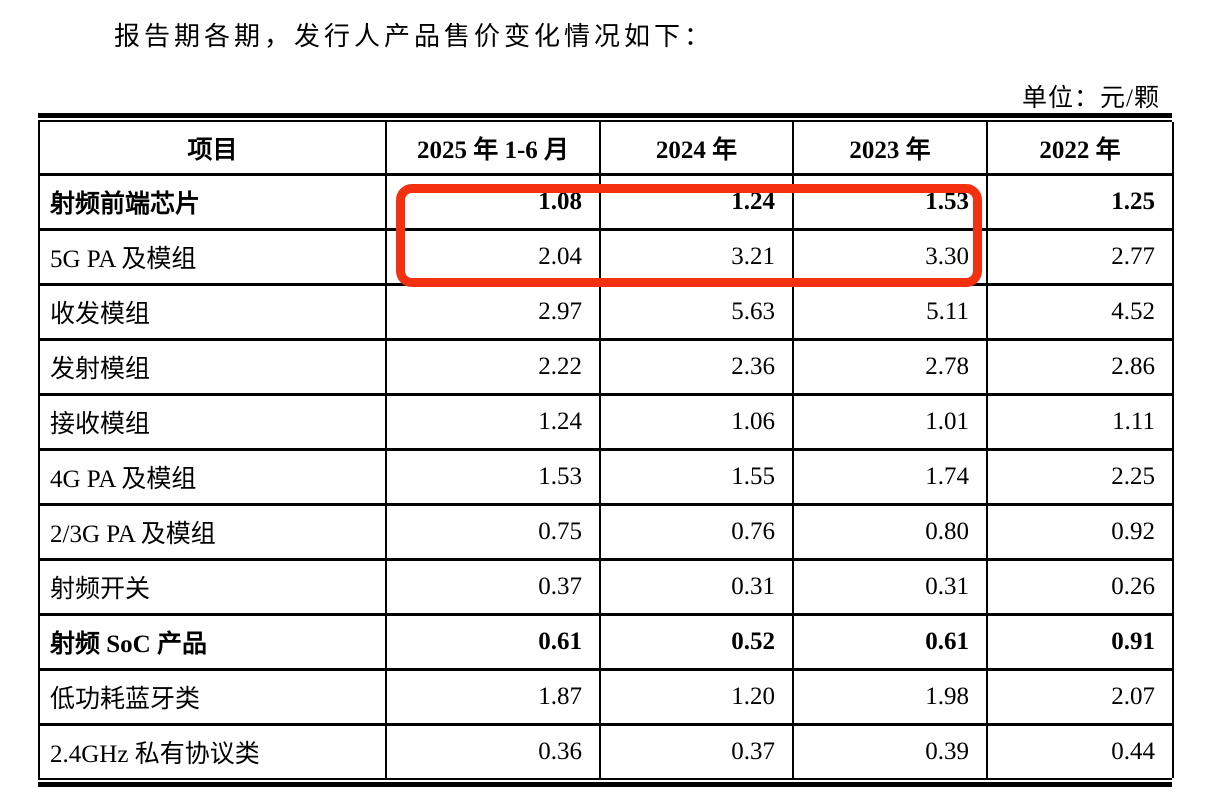 The height and width of the screenshot is (798, 1218). Describe the element at coordinates (1080, 587) in the screenshot. I see `cell-value: 0.26` at that location.